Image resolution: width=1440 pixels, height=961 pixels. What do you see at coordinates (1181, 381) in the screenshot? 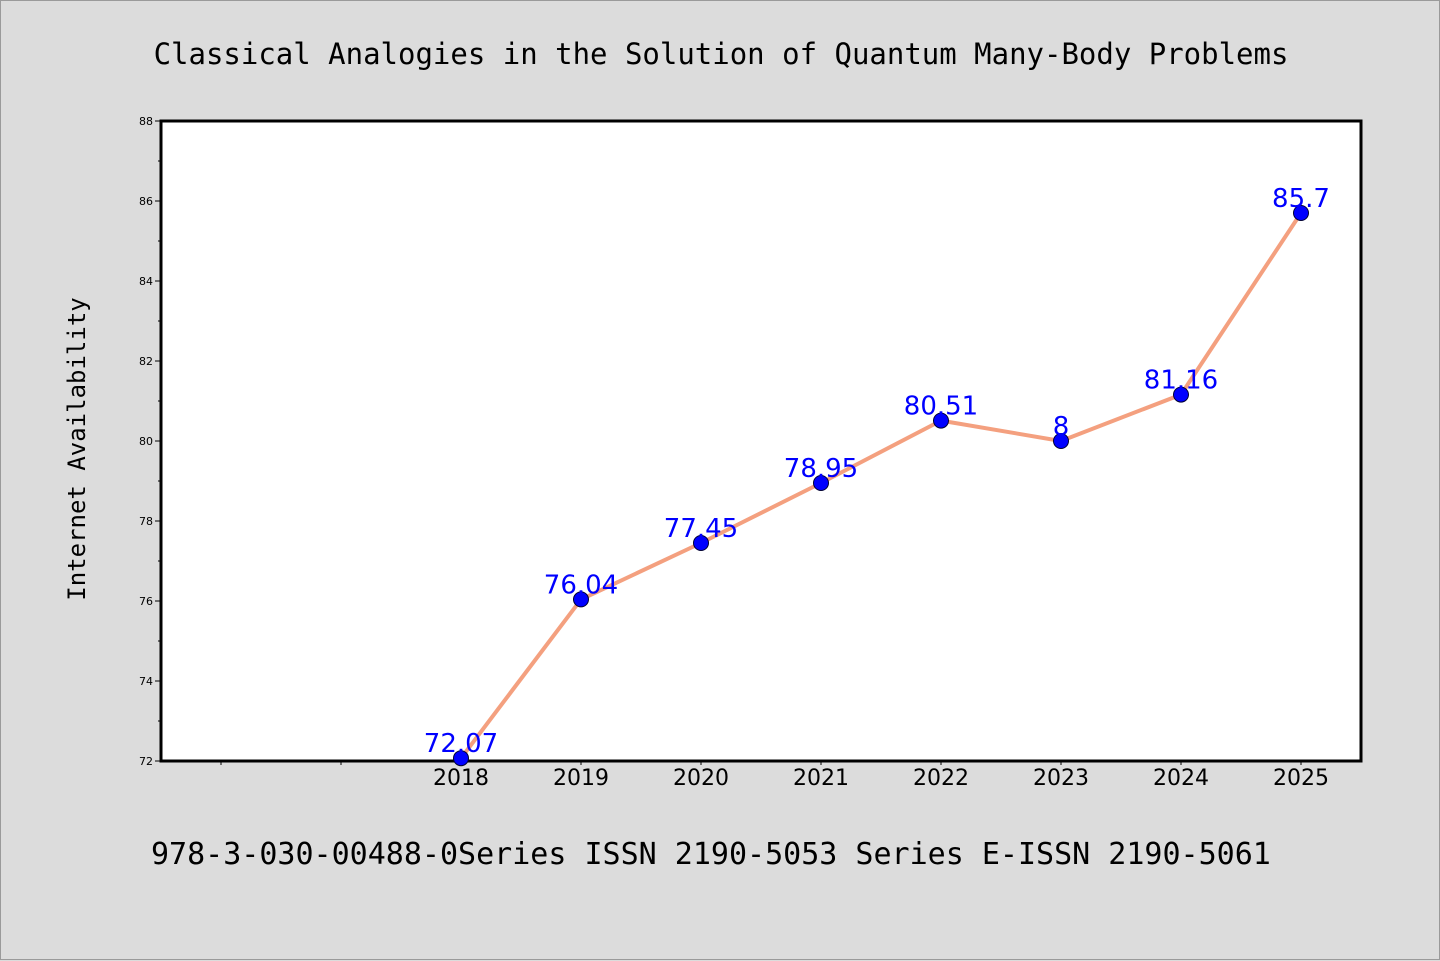
I see `data-label: 81.16` at bounding box center [1181, 381].